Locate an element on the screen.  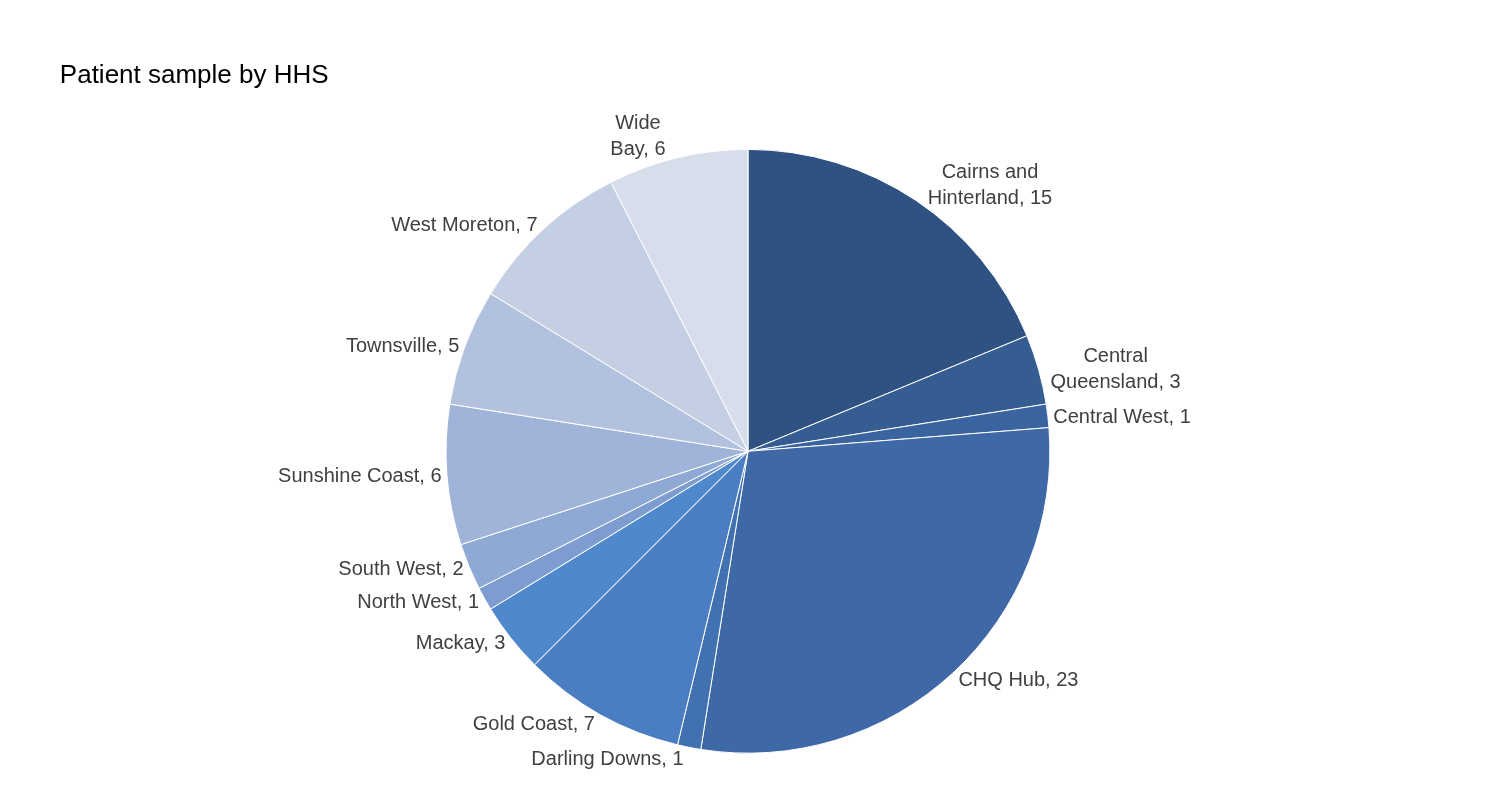
slice-label: West Moreton, 7 is located at coordinates (464, 223).